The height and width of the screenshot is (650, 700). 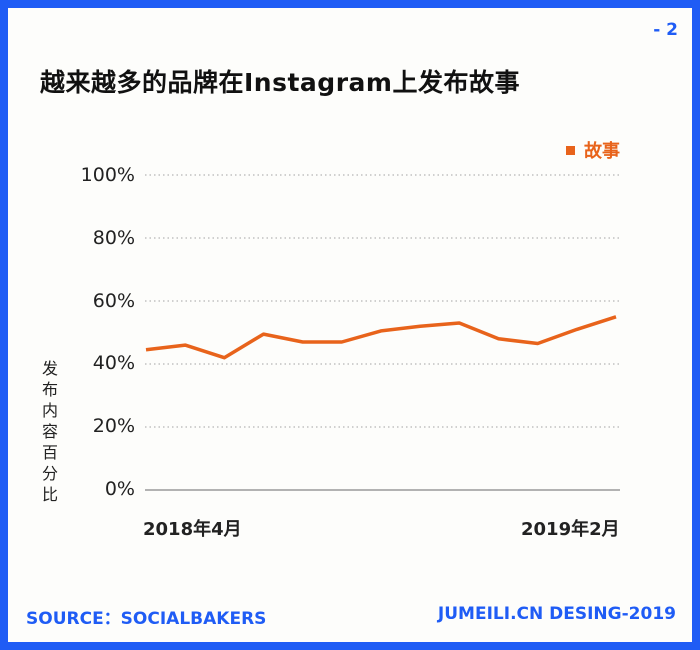 I want to click on page-number: - 2, so click(x=665, y=30).